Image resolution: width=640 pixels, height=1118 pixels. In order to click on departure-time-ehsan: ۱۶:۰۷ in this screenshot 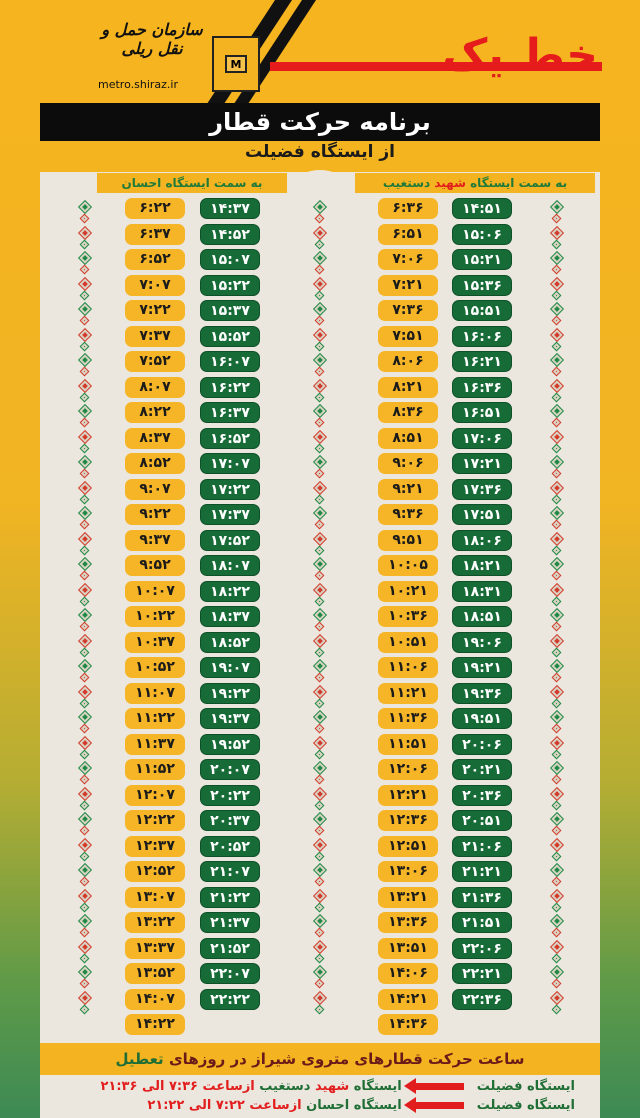, I will do `click(230, 361)`.